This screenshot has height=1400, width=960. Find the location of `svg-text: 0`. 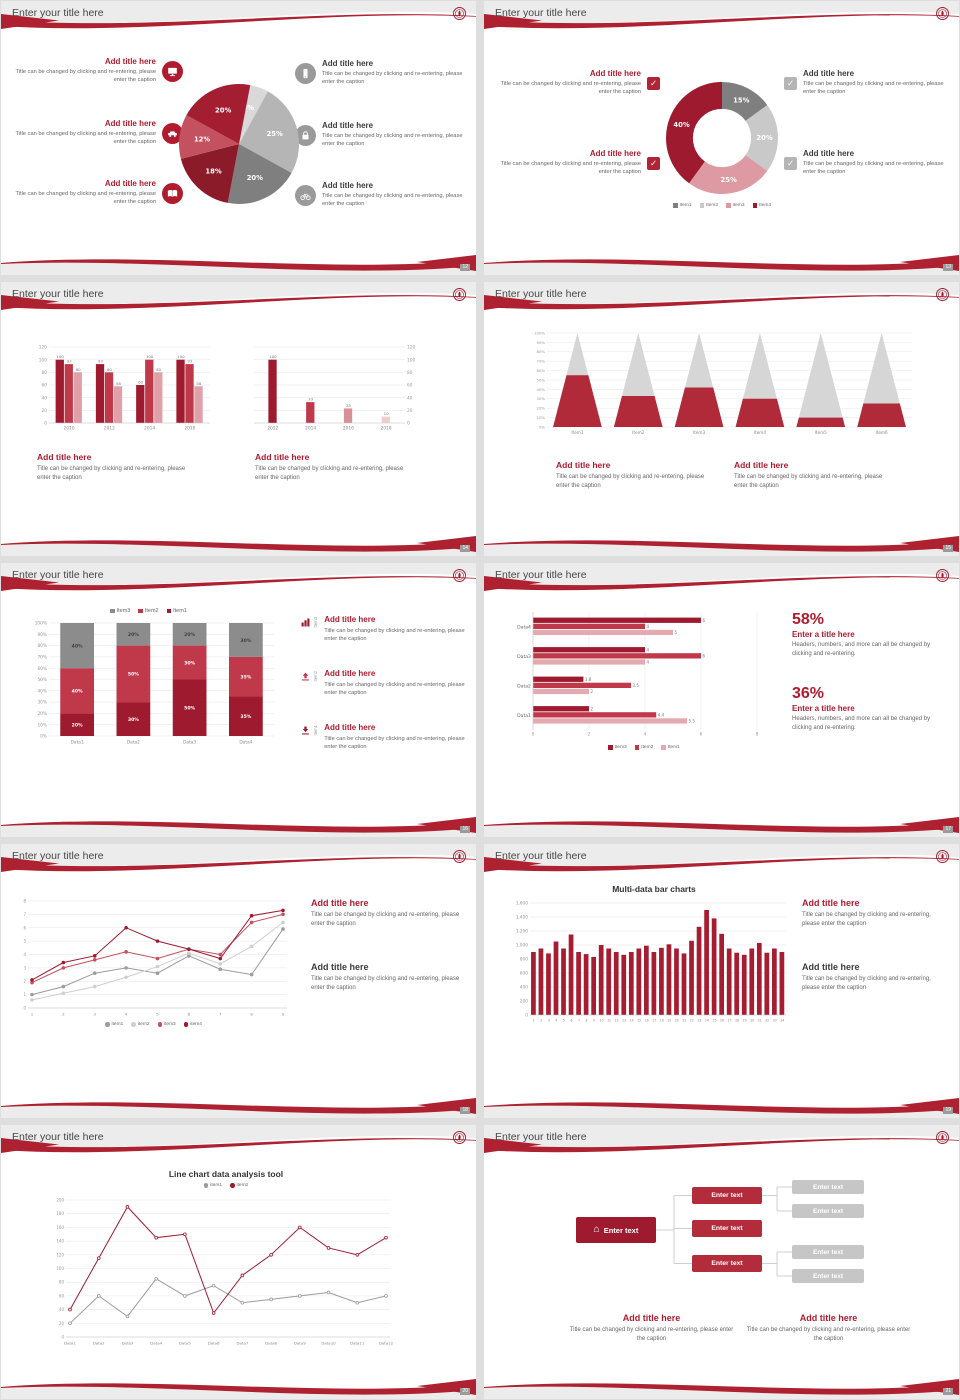

svg-text: 0 is located at coordinates (62, 1337).